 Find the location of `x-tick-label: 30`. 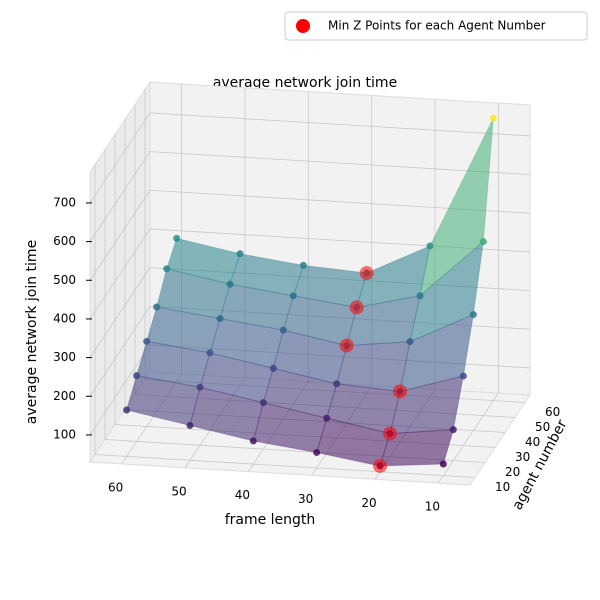

x-tick-label: 30 is located at coordinates (305, 499).